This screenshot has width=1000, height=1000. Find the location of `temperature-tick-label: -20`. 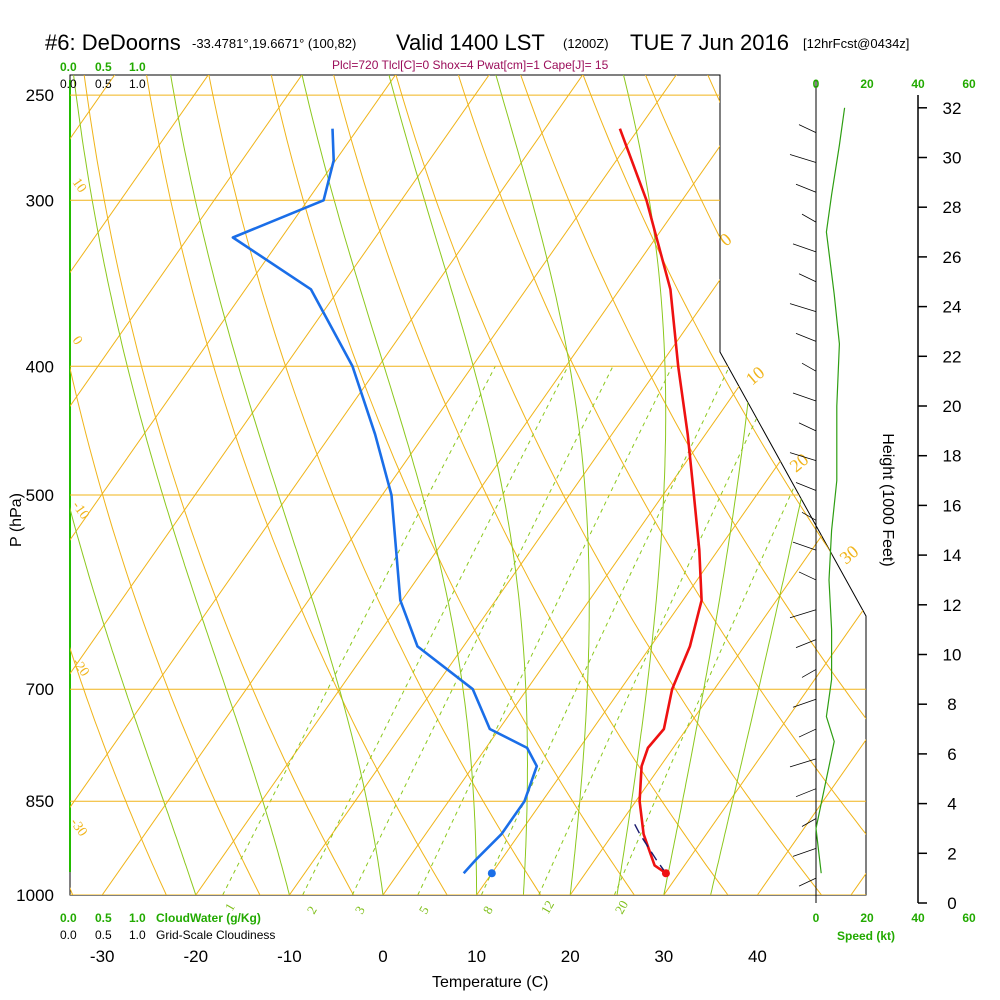

temperature-tick-label: -20 is located at coordinates (196, 956).